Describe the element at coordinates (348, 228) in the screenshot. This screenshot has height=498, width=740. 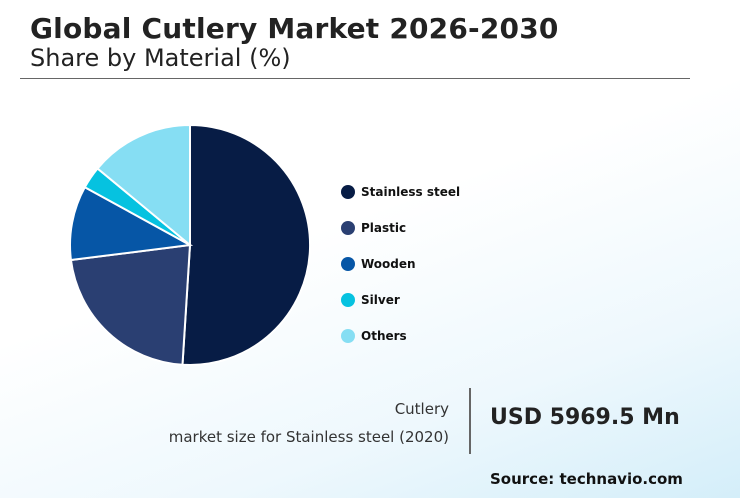
I see `legend-swatch-plastic` at that location.